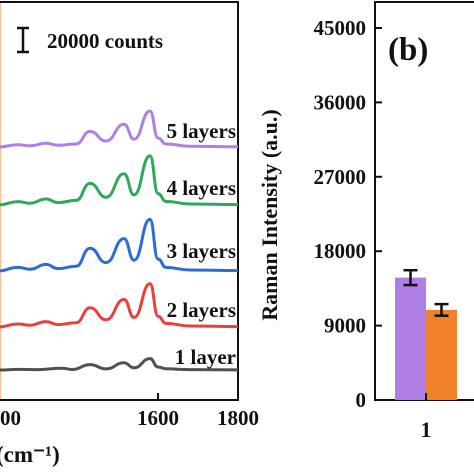 The image size is (474, 474). I want to click on y-tick-label: 9000, so click(345, 326).